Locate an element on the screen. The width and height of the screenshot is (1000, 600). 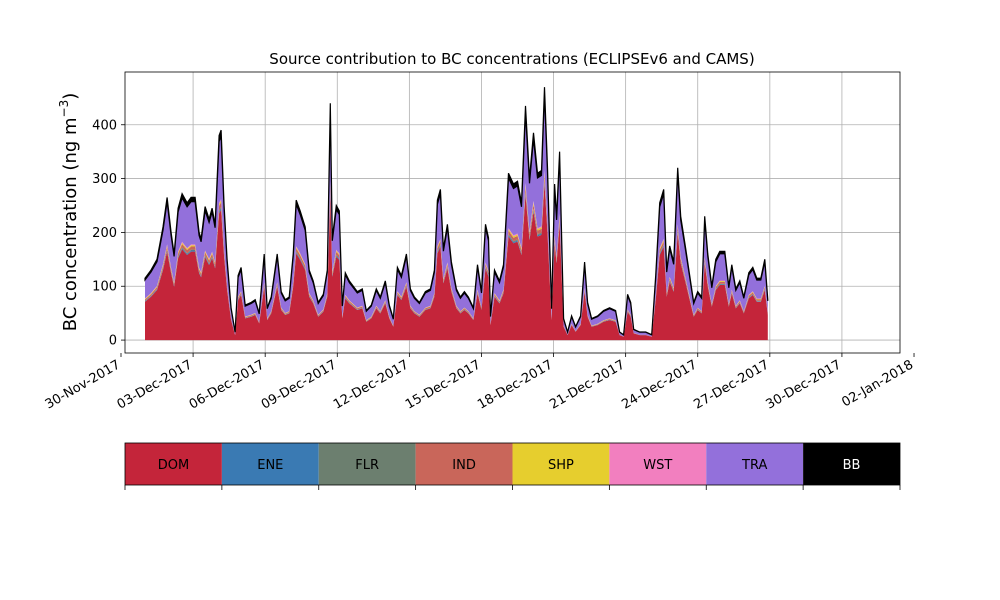
y-tick-label-4: 400 is located at coordinates (104, 125).